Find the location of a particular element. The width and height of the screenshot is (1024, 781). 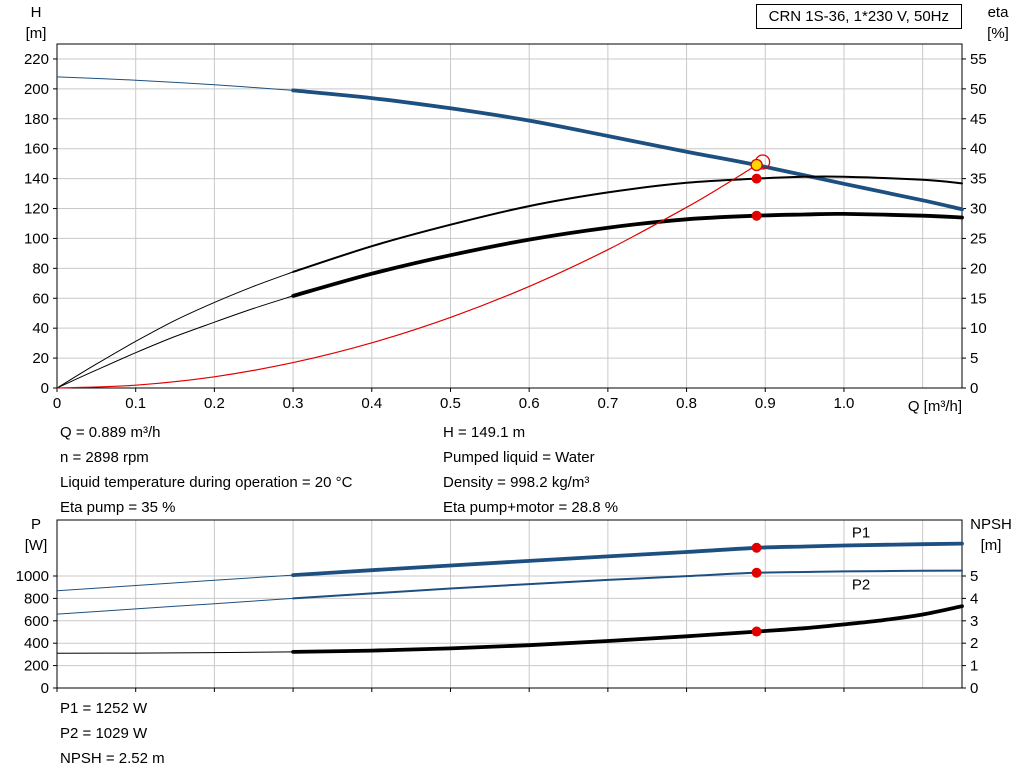

duty-point is located at coordinates (756, 165).